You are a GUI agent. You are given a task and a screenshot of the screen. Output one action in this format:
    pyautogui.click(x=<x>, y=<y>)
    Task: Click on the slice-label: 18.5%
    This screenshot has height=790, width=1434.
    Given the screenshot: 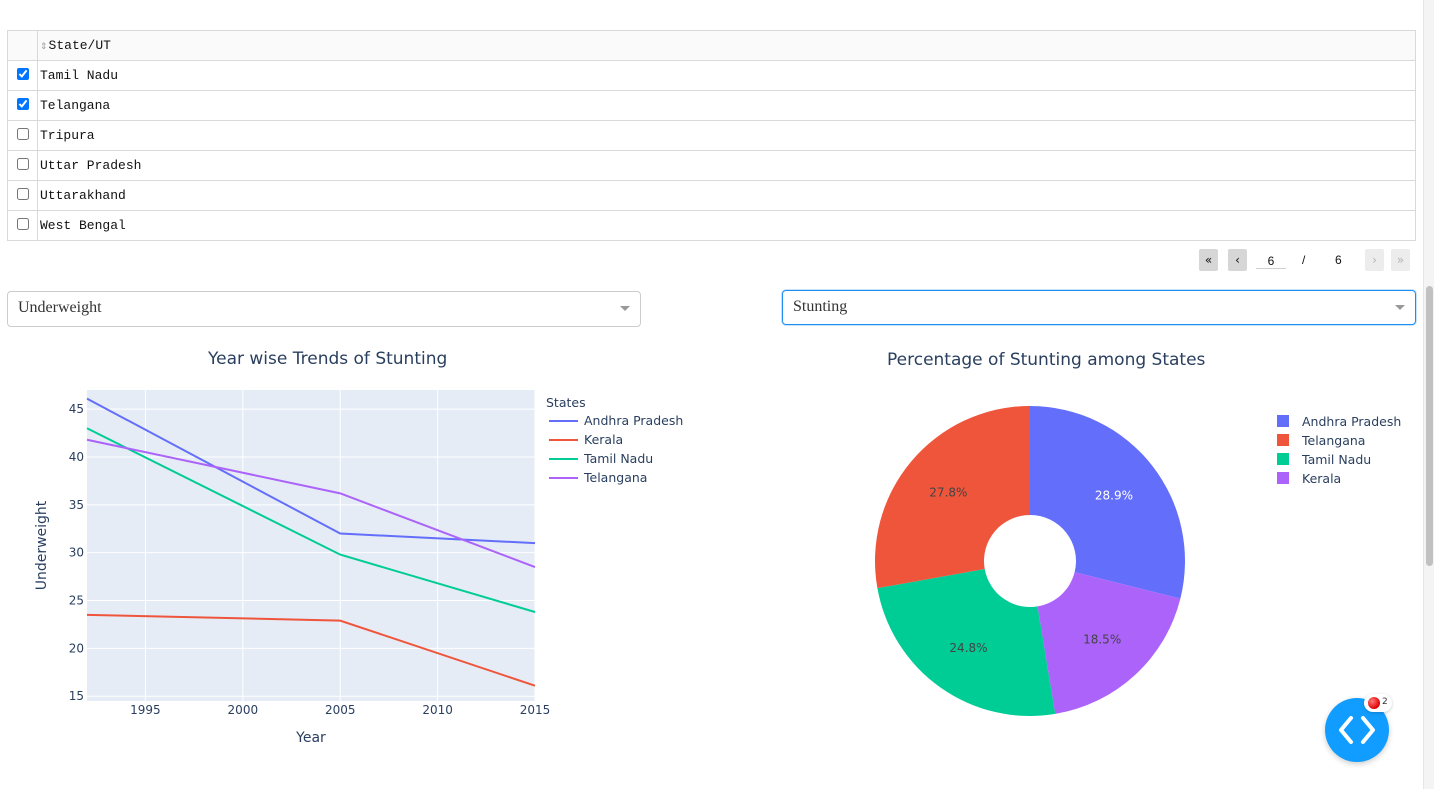 What is the action you would take?
    pyautogui.click(x=1102, y=639)
    